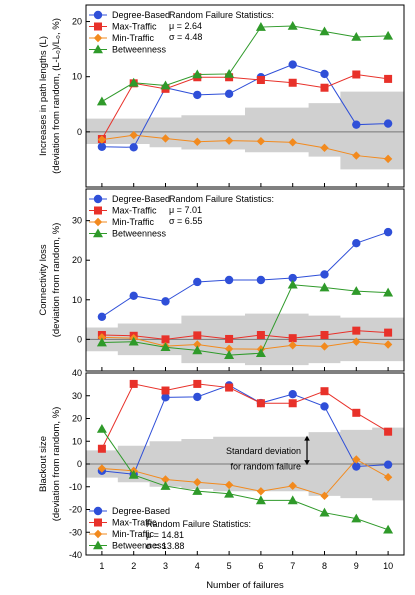 The height and width of the screenshot is (595, 415). I want to click on stats-mu: μ = 14.81, so click(165, 535).